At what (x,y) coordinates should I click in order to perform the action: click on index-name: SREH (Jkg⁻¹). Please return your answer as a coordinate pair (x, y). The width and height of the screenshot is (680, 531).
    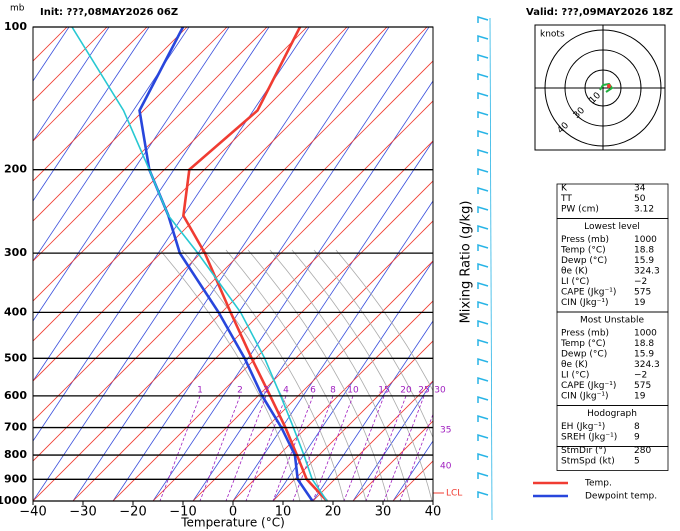
    Looking at the image, I should click on (589, 438).